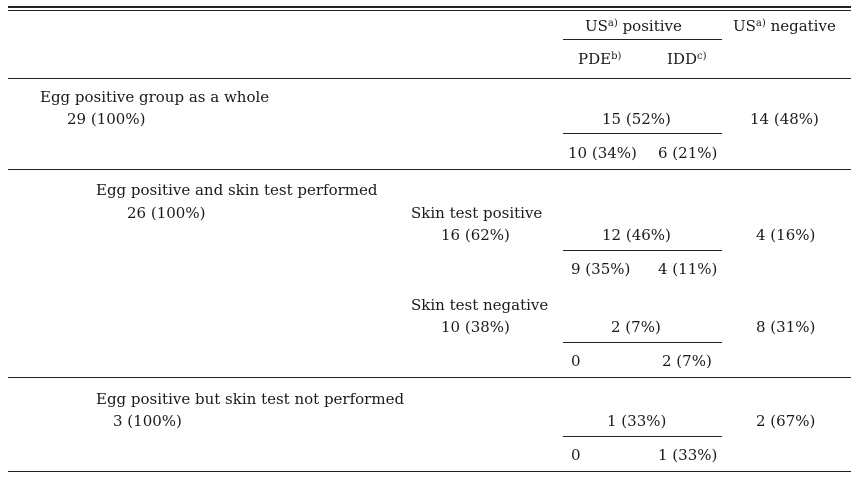  What do you see at coordinates (688, 153) in the screenshot?
I see `row-whole-idd: 6 (21%)` at bounding box center [688, 153].